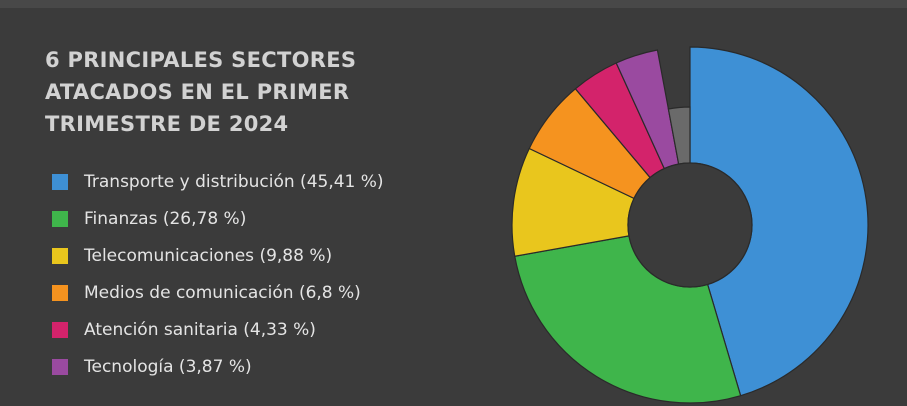 This screenshot has width=907, height=406. I want to click on legend-label: Medios de comunicación (6,8 %), so click(222, 292).